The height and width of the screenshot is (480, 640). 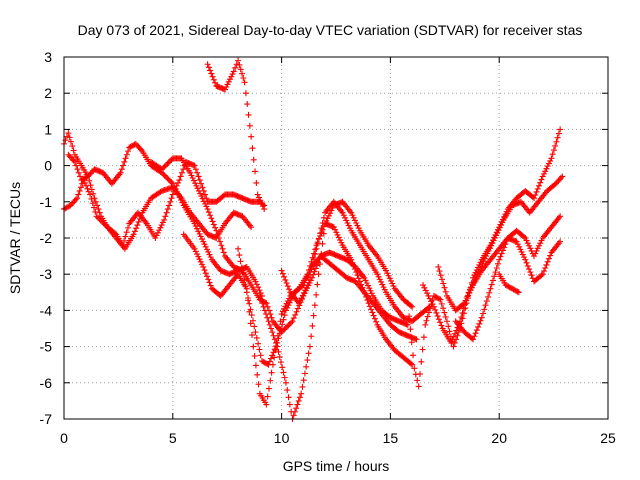 I want to click on x-tick-label: 25, so click(x=608, y=438).